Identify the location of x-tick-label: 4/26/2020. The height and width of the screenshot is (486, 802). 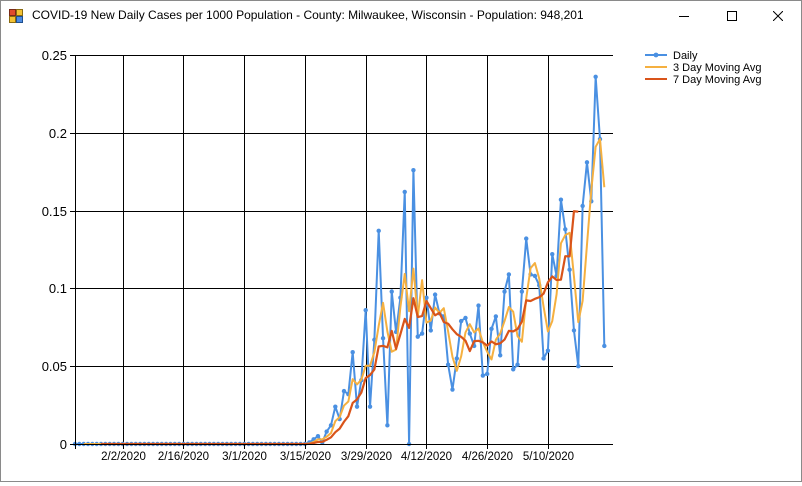
(487, 457).